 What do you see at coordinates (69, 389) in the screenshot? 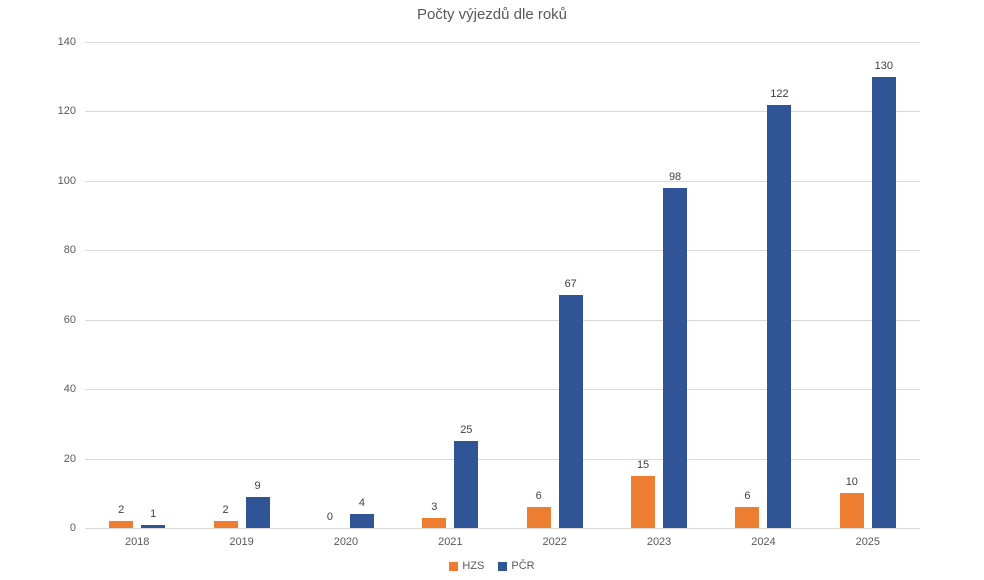
I see `y-axis-tick-label: 40` at bounding box center [69, 389].